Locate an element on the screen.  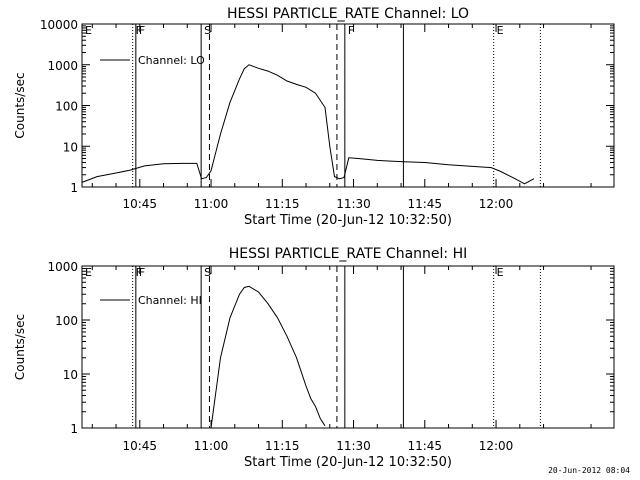
legend-label: Channel: HI is located at coordinates (170, 300).